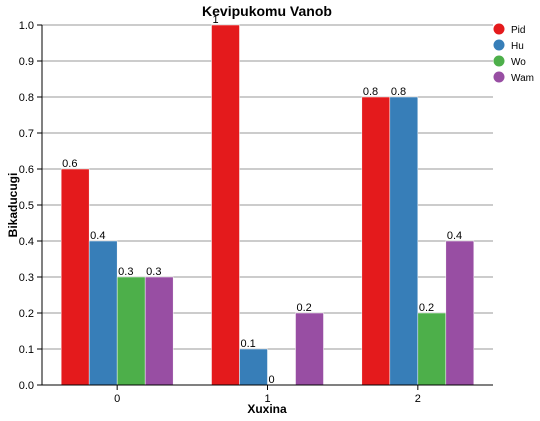  Describe the element at coordinates (518, 62) in the screenshot. I see `legend-label: Wo` at that location.